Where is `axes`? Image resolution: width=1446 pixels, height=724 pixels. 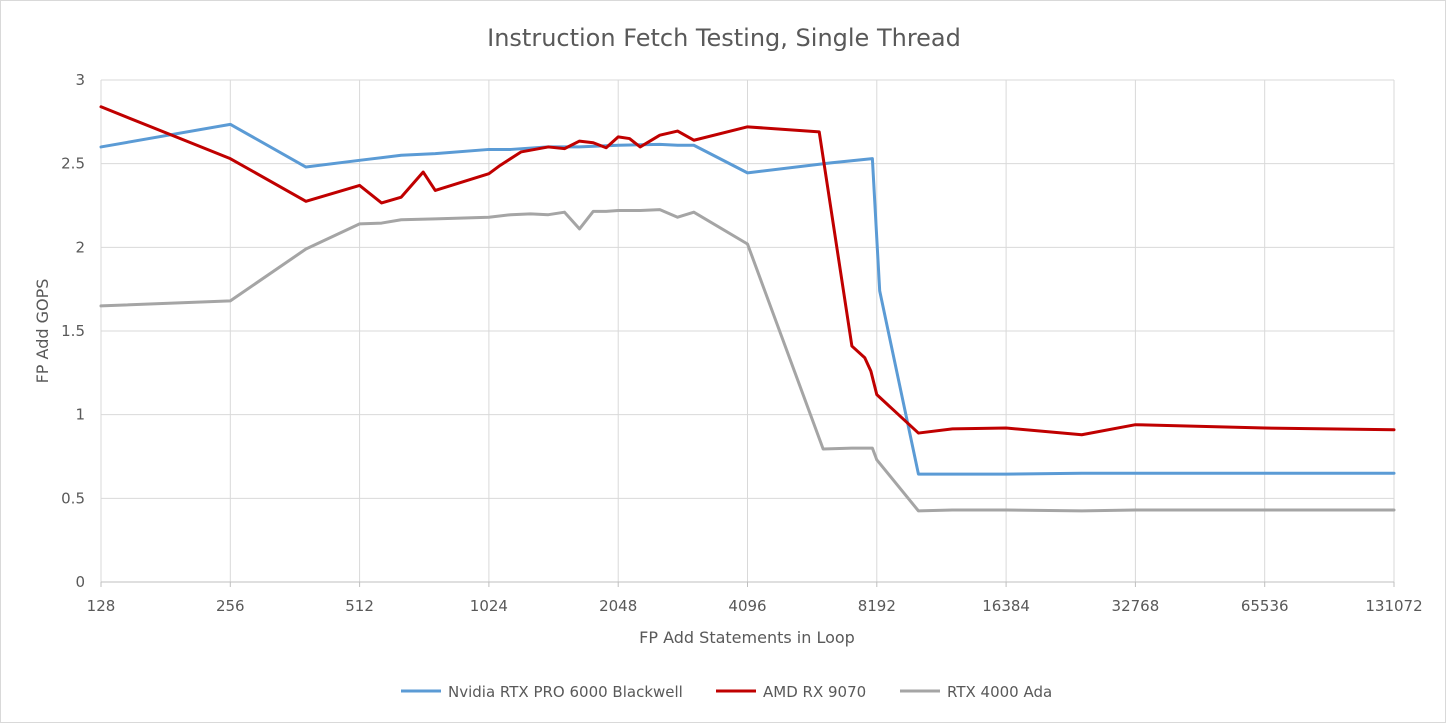
axes is located at coordinates (747, 584).